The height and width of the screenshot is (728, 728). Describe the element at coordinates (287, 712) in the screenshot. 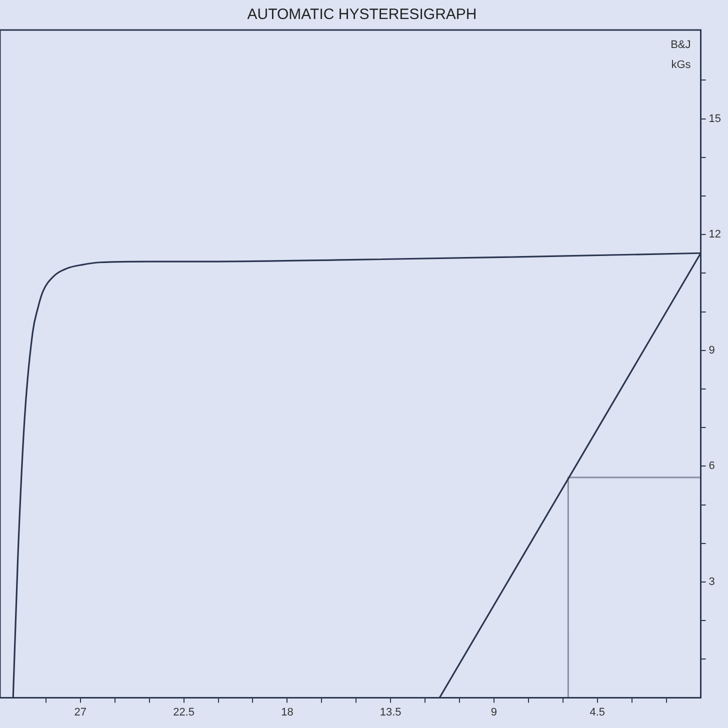

I see `x-tick-label: 18` at that location.